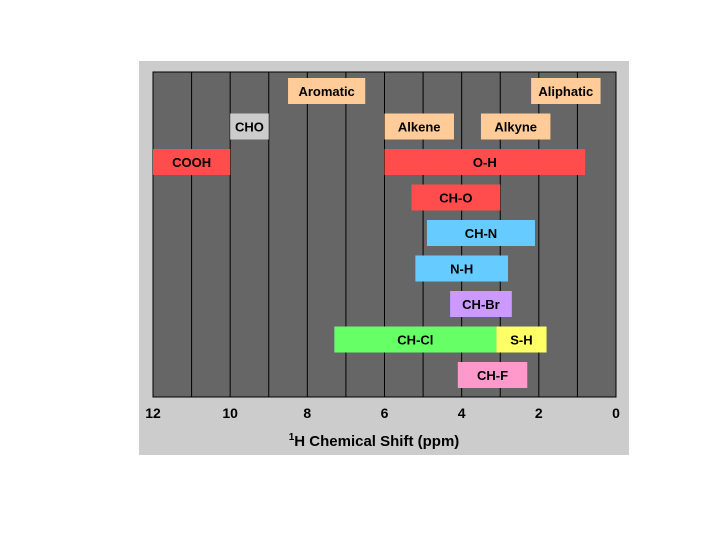 This screenshot has height=540, width=720. What do you see at coordinates (230, 413) in the screenshot?
I see `x-tick-label: 10` at bounding box center [230, 413].